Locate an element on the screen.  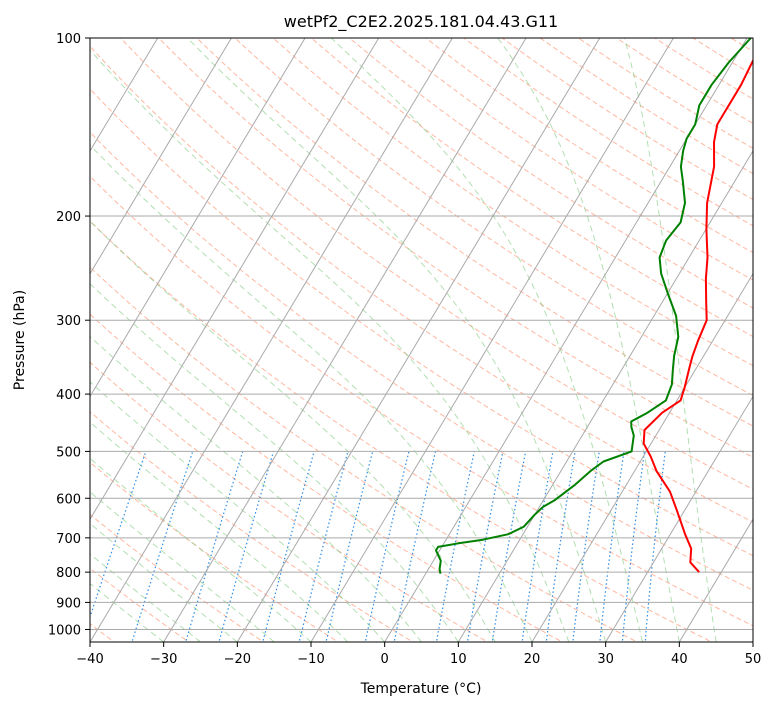
x-axis-title: Temperature (°C) is located at coordinates (421, 689).